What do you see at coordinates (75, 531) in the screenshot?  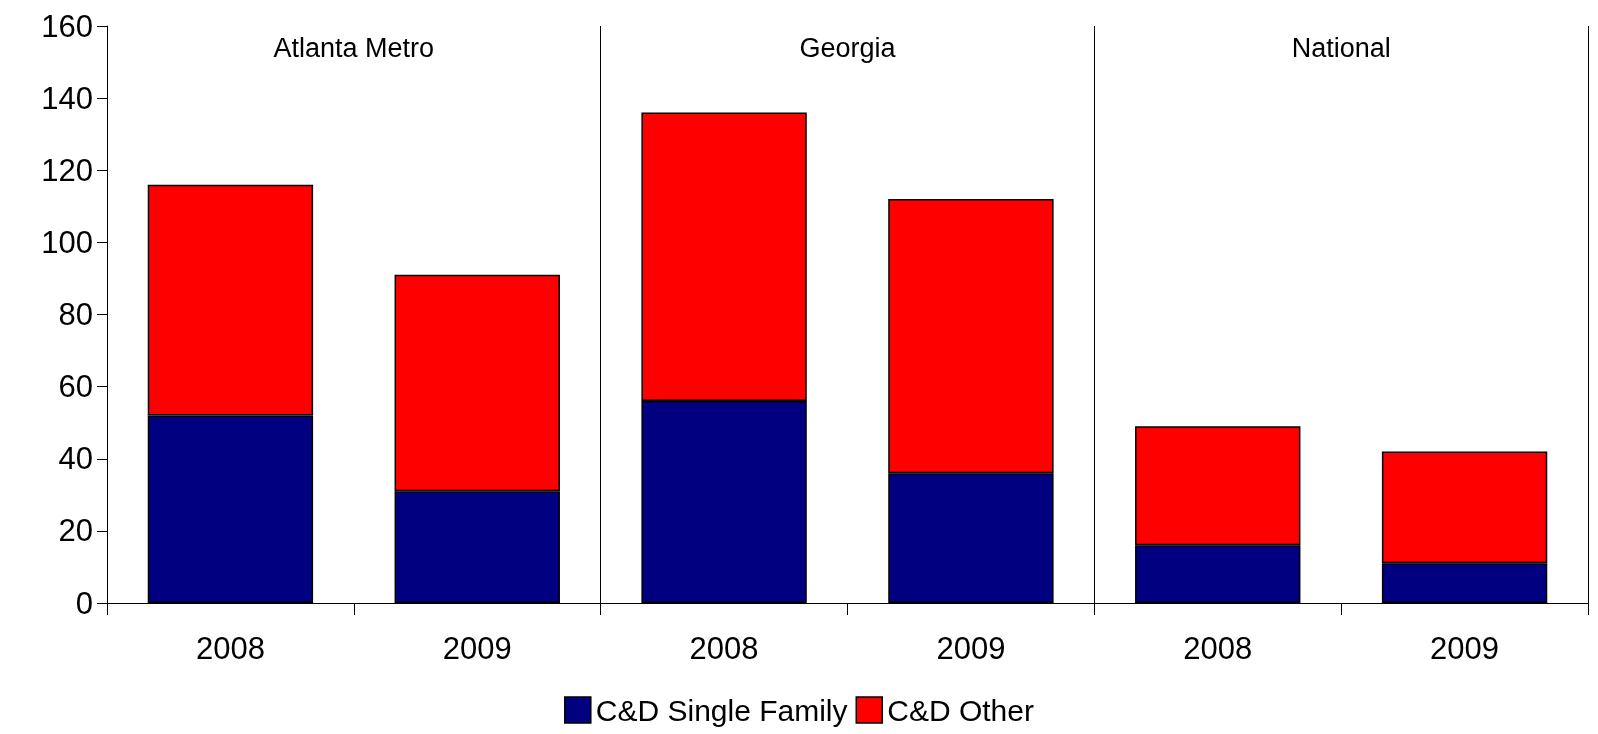 I see `y-tick-label: 20` at bounding box center [75, 531].